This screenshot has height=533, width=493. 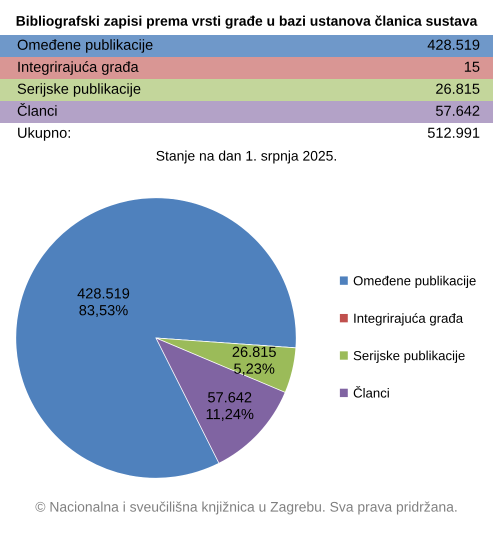 I want to click on chart-subtitle: Stanje na dan 1. srpnja 2025., so click(x=246, y=157).